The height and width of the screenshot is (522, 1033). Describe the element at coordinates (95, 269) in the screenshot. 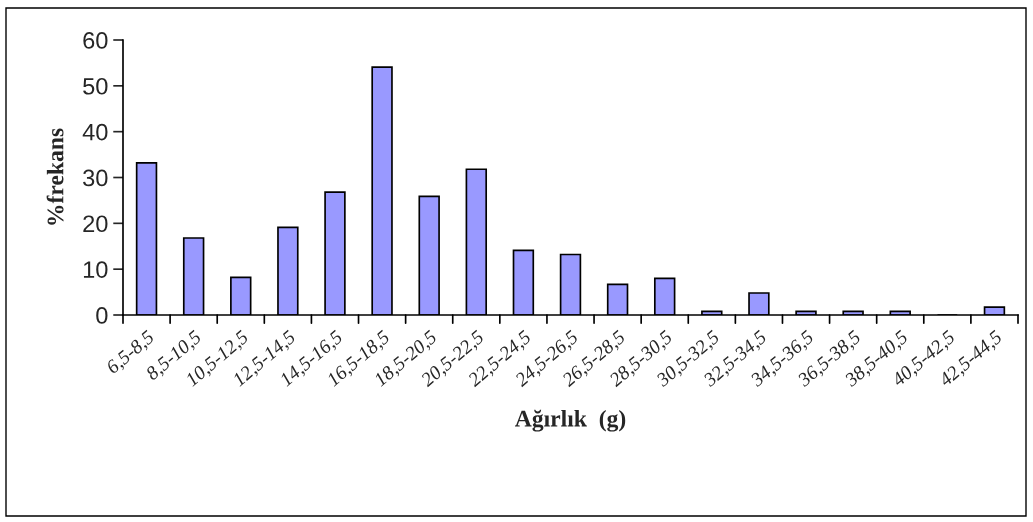

I see `y-tick-label: 10` at that location.